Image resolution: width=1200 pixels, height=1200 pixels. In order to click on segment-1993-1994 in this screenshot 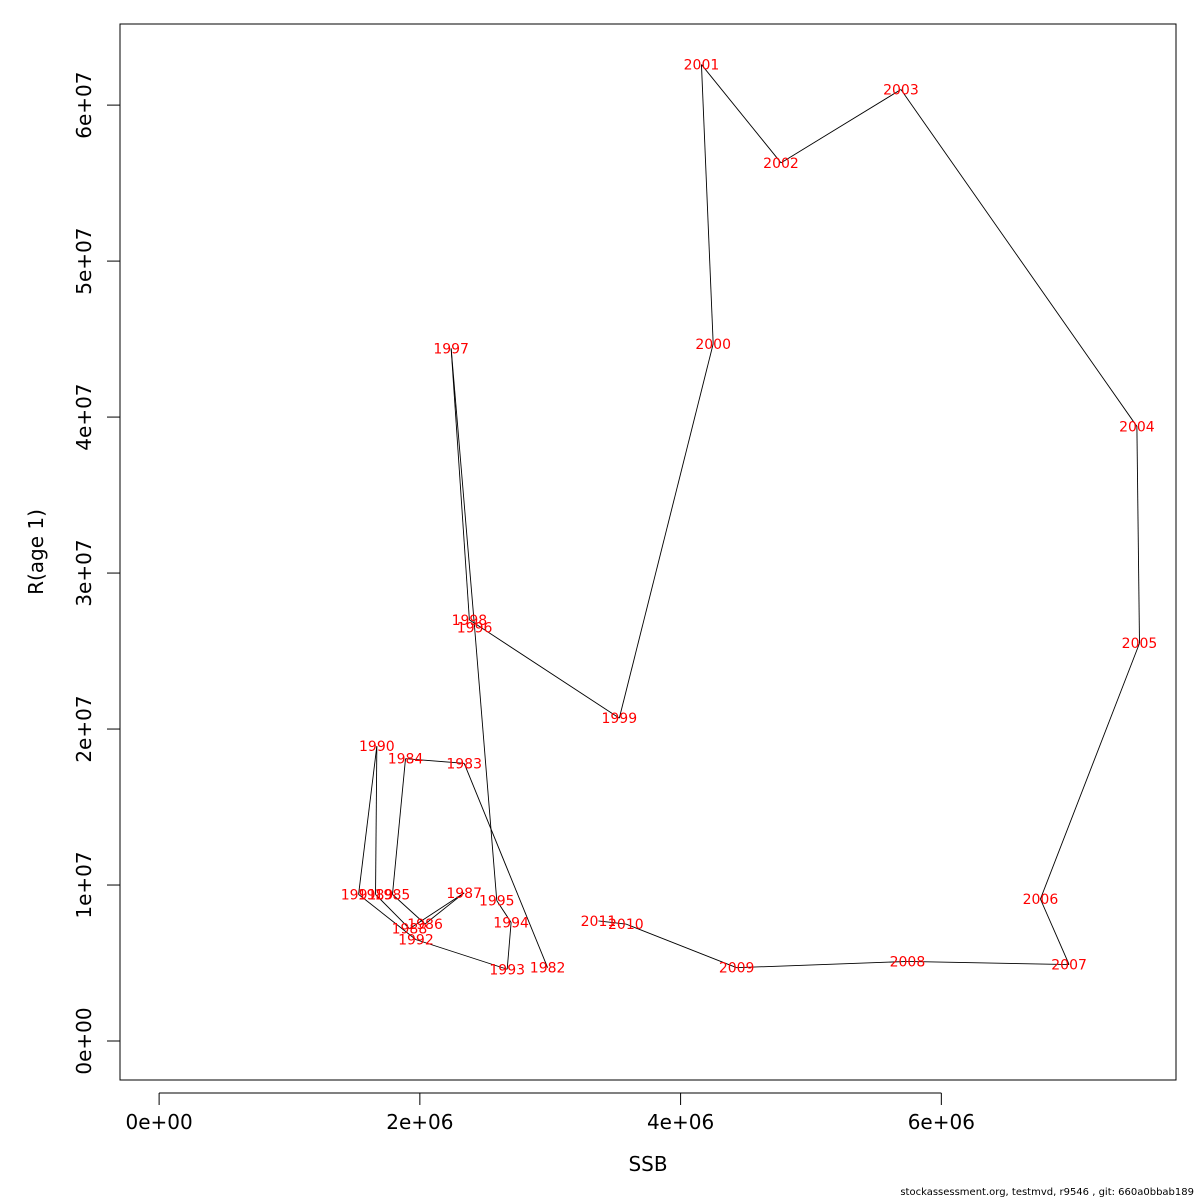, I will do `click(509, 946)`.